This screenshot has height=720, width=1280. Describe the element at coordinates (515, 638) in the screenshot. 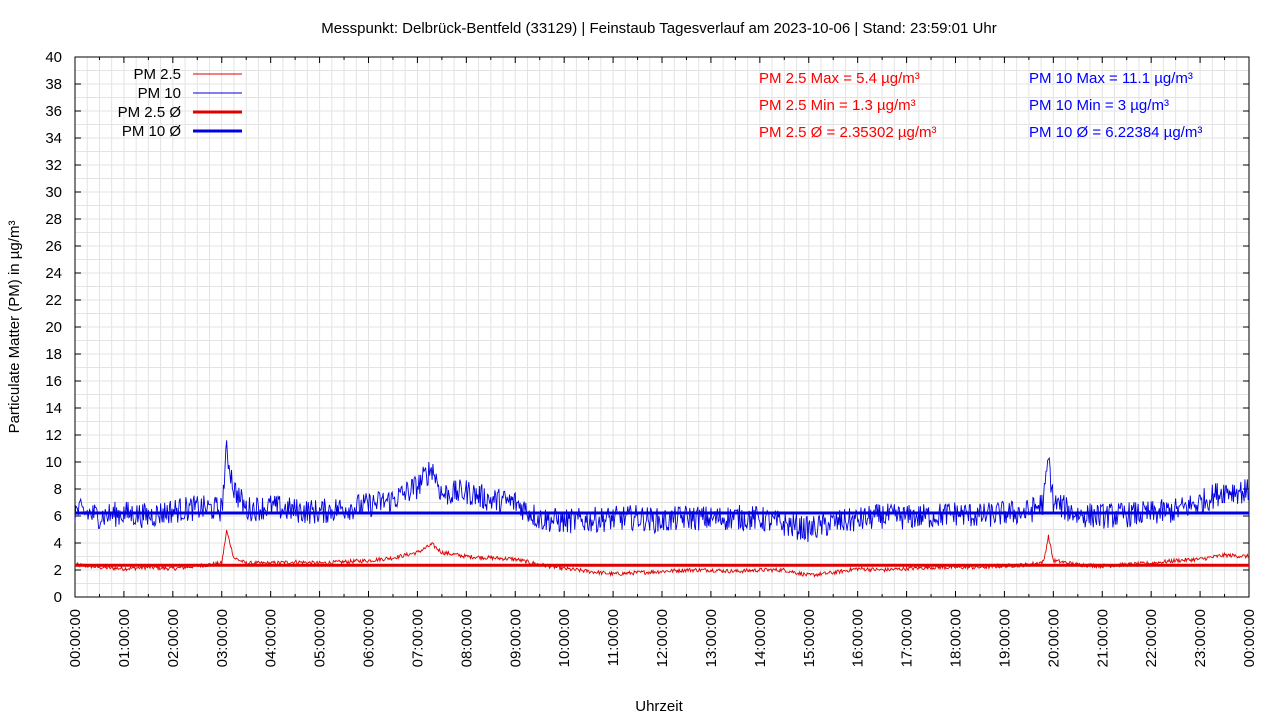

I see `x-tick-label: 09:00:00` at that location.